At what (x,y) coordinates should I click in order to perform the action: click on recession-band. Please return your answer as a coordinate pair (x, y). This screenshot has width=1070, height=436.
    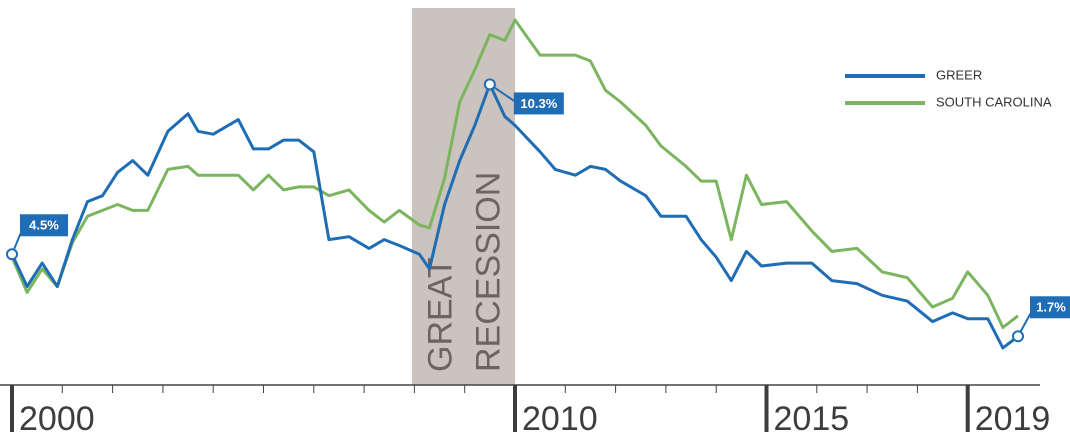
    Looking at the image, I should click on (463, 196).